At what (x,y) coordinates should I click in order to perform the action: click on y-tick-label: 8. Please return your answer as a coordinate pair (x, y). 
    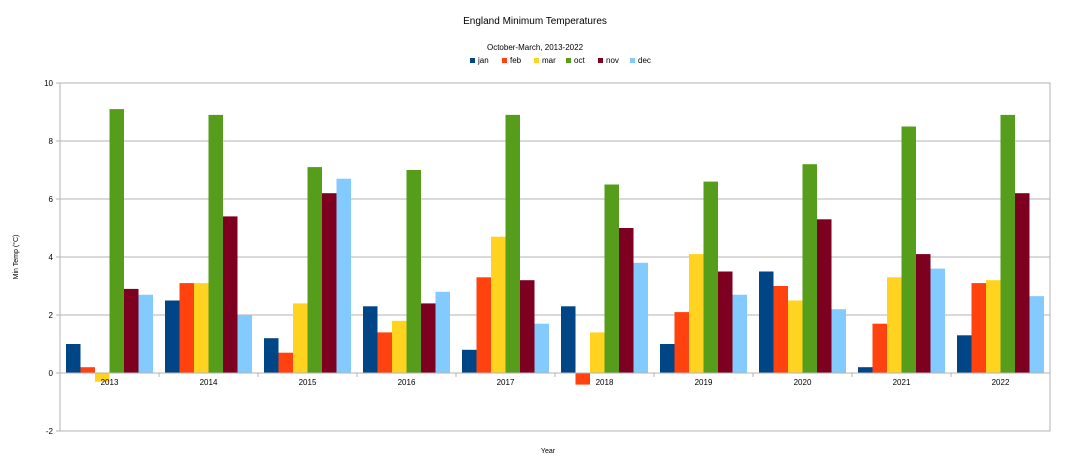
    Looking at the image, I should click on (51, 141).